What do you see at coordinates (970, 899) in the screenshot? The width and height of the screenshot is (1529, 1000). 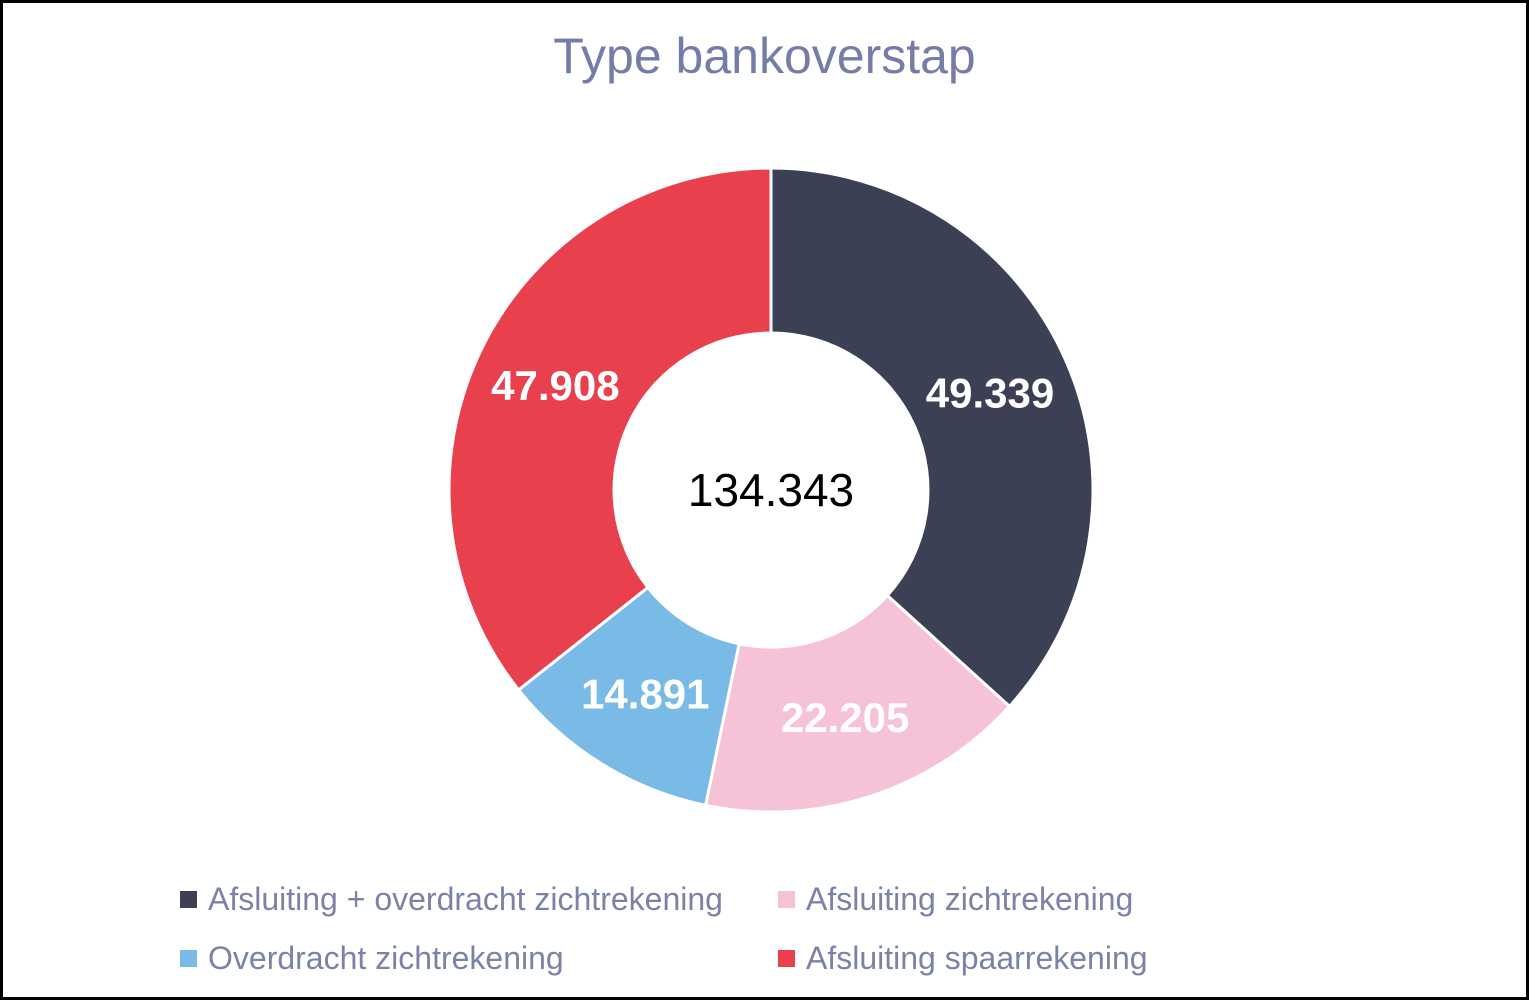 I see `legend-item-label: Afsluiting zichtrekening` at bounding box center [970, 899].